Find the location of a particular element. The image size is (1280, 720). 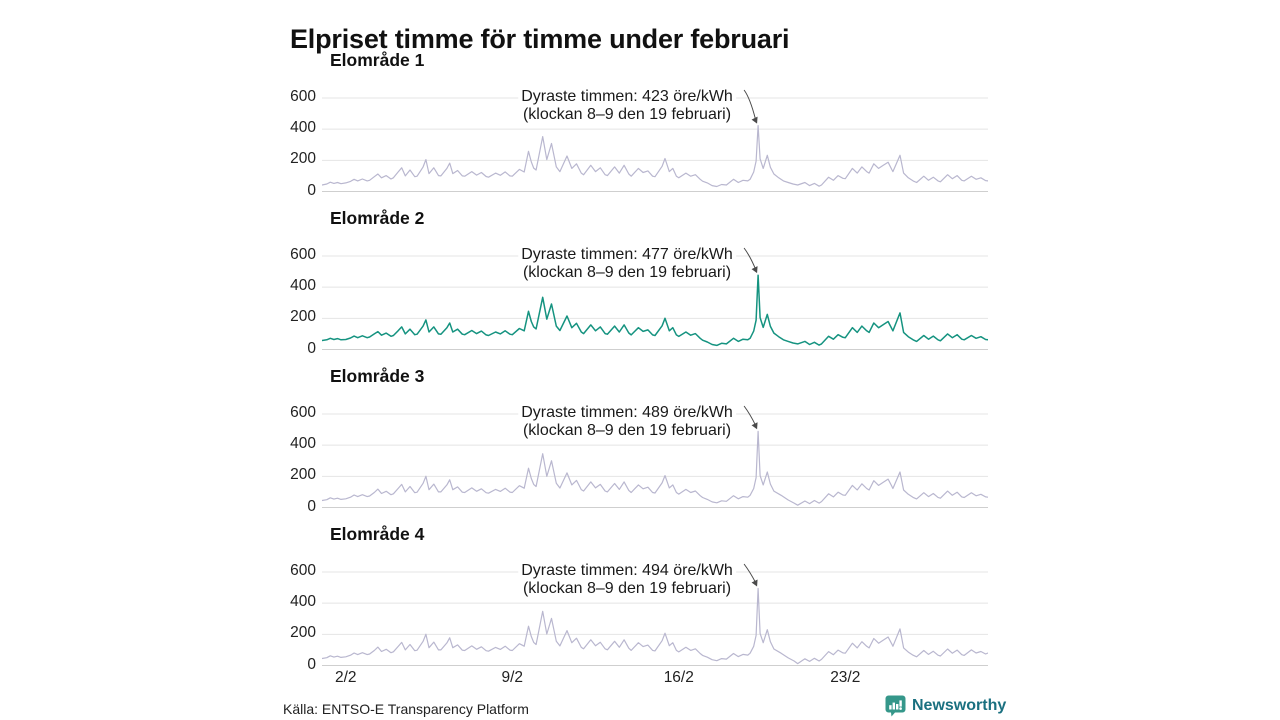

source-credit: Källa: ENTSO-E Transparency Platform is located at coordinates (406, 709).